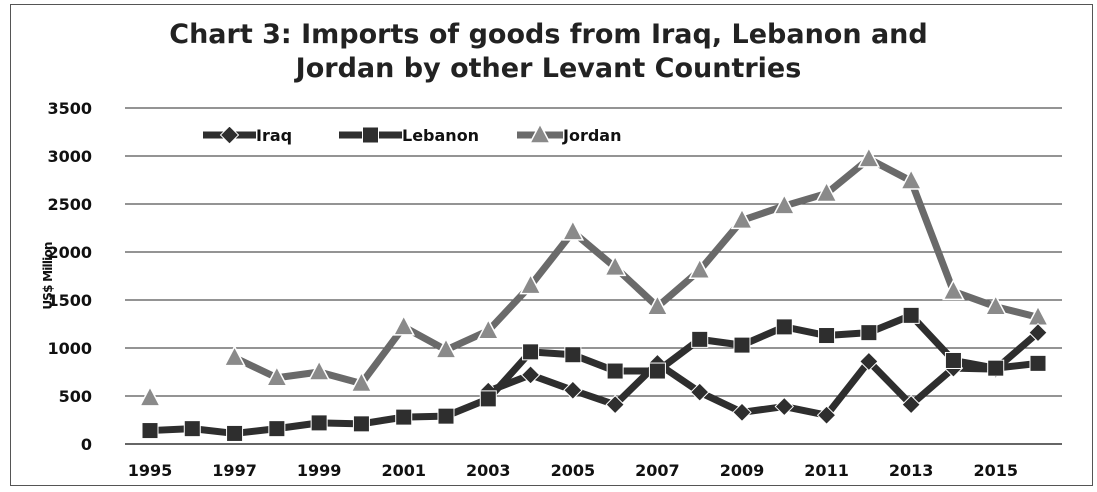 Image resolution: width=1097 pixels, height=492 pixels. What do you see at coordinates (86, 444) in the screenshot?
I see `y-tick-label: 0` at bounding box center [86, 444].